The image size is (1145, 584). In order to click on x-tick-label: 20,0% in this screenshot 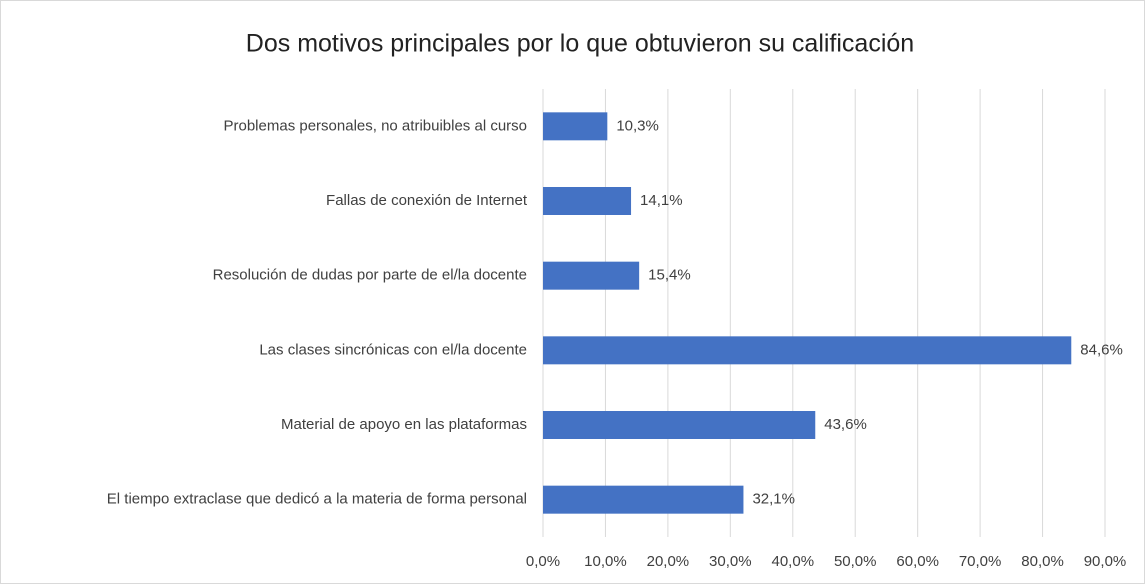, I will do `click(668, 561)`.